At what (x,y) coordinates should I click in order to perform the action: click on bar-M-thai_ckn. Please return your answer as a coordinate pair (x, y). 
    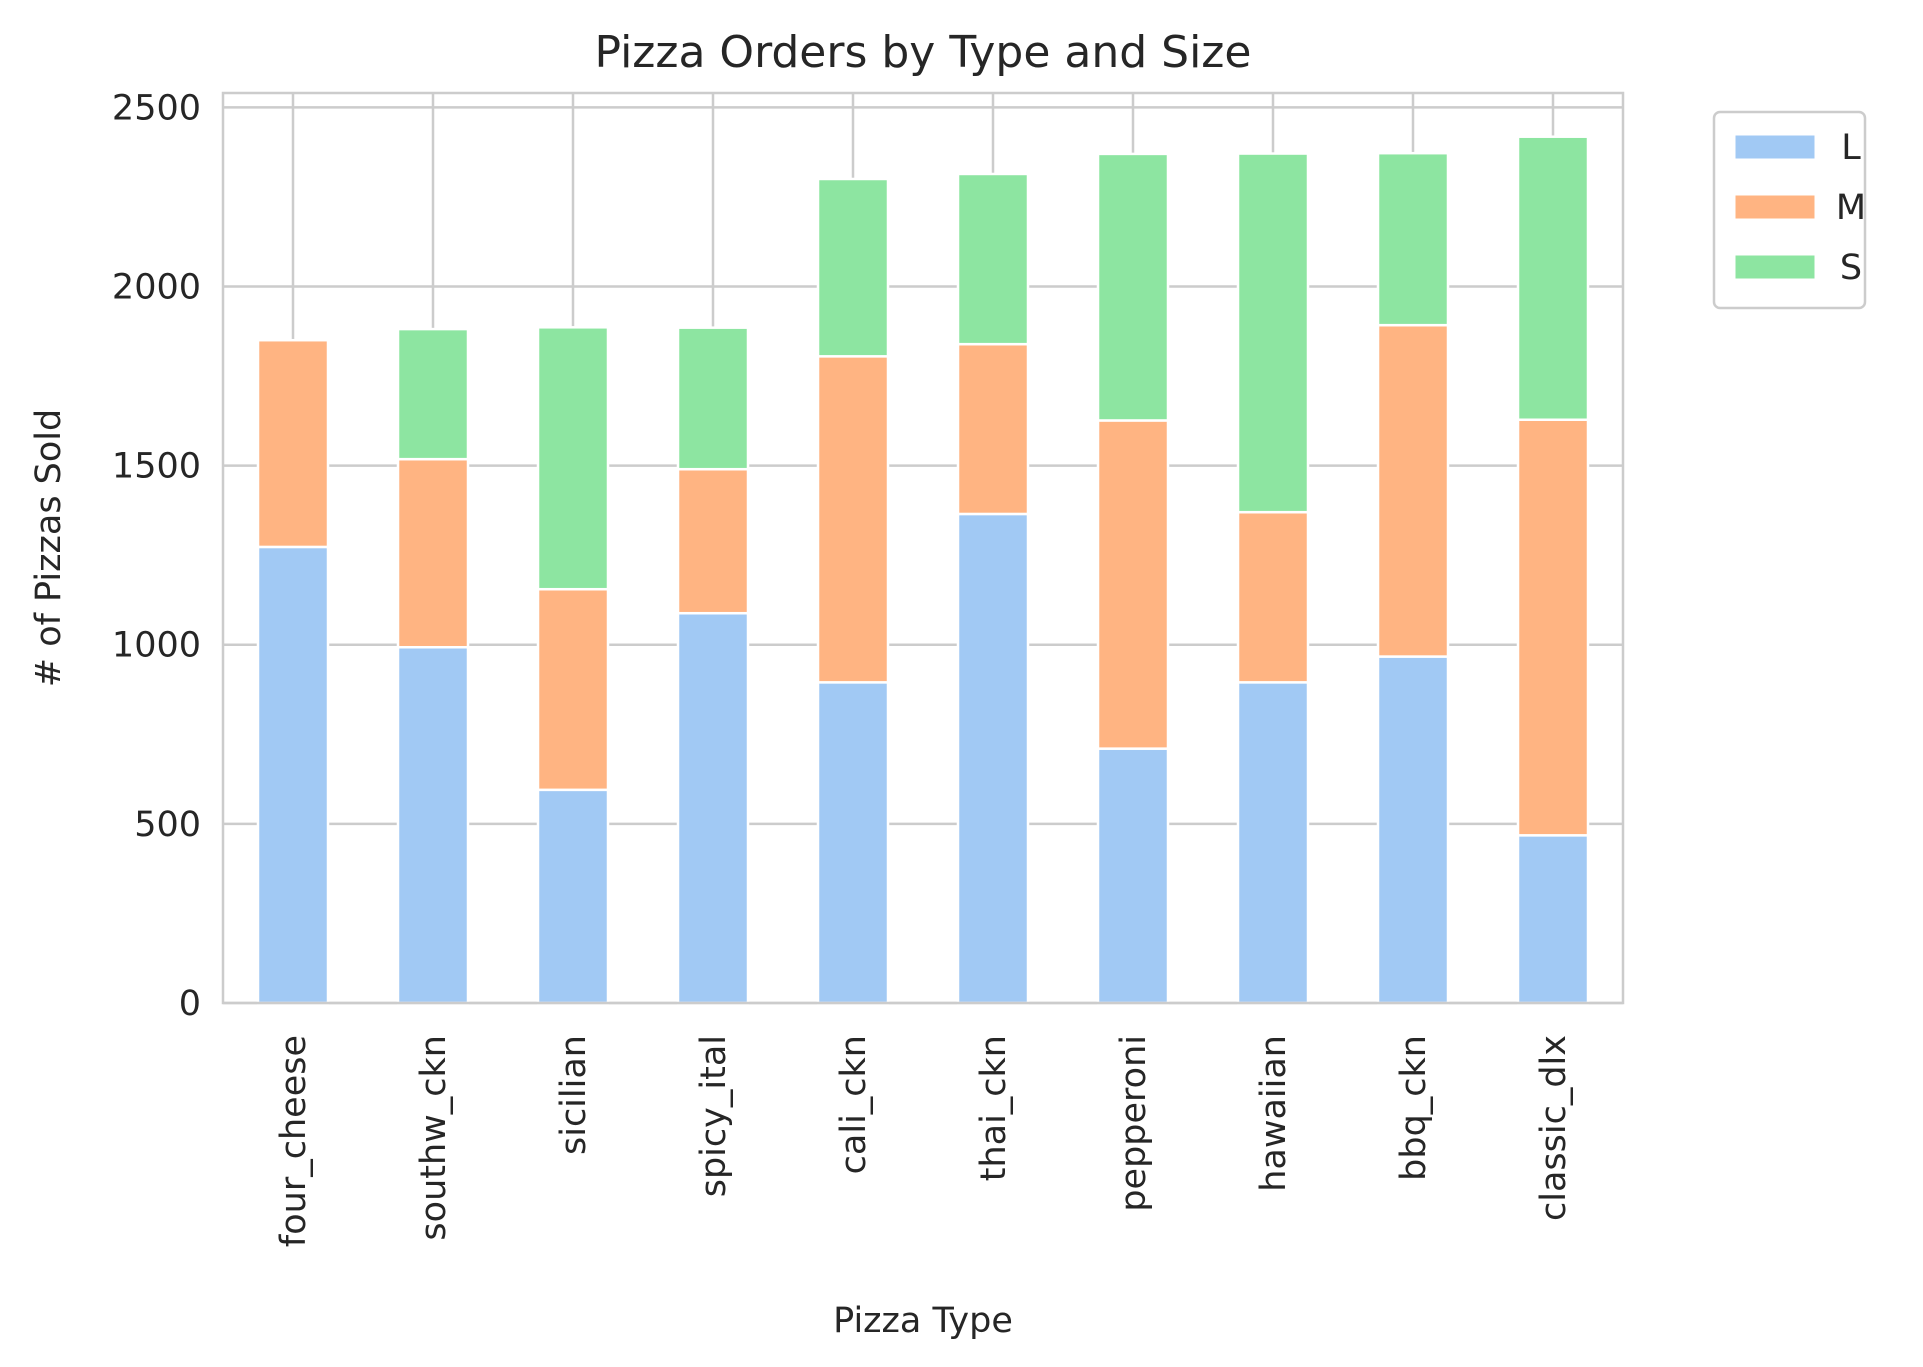
    Looking at the image, I should click on (993, 429).